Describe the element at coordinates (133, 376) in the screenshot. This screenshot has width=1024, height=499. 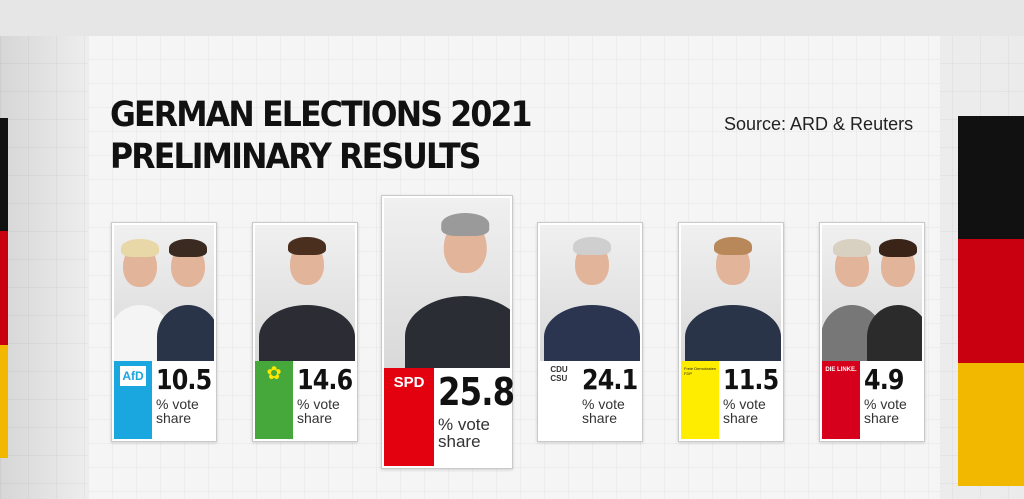
I see `party-logo-text: AfD` at that location.